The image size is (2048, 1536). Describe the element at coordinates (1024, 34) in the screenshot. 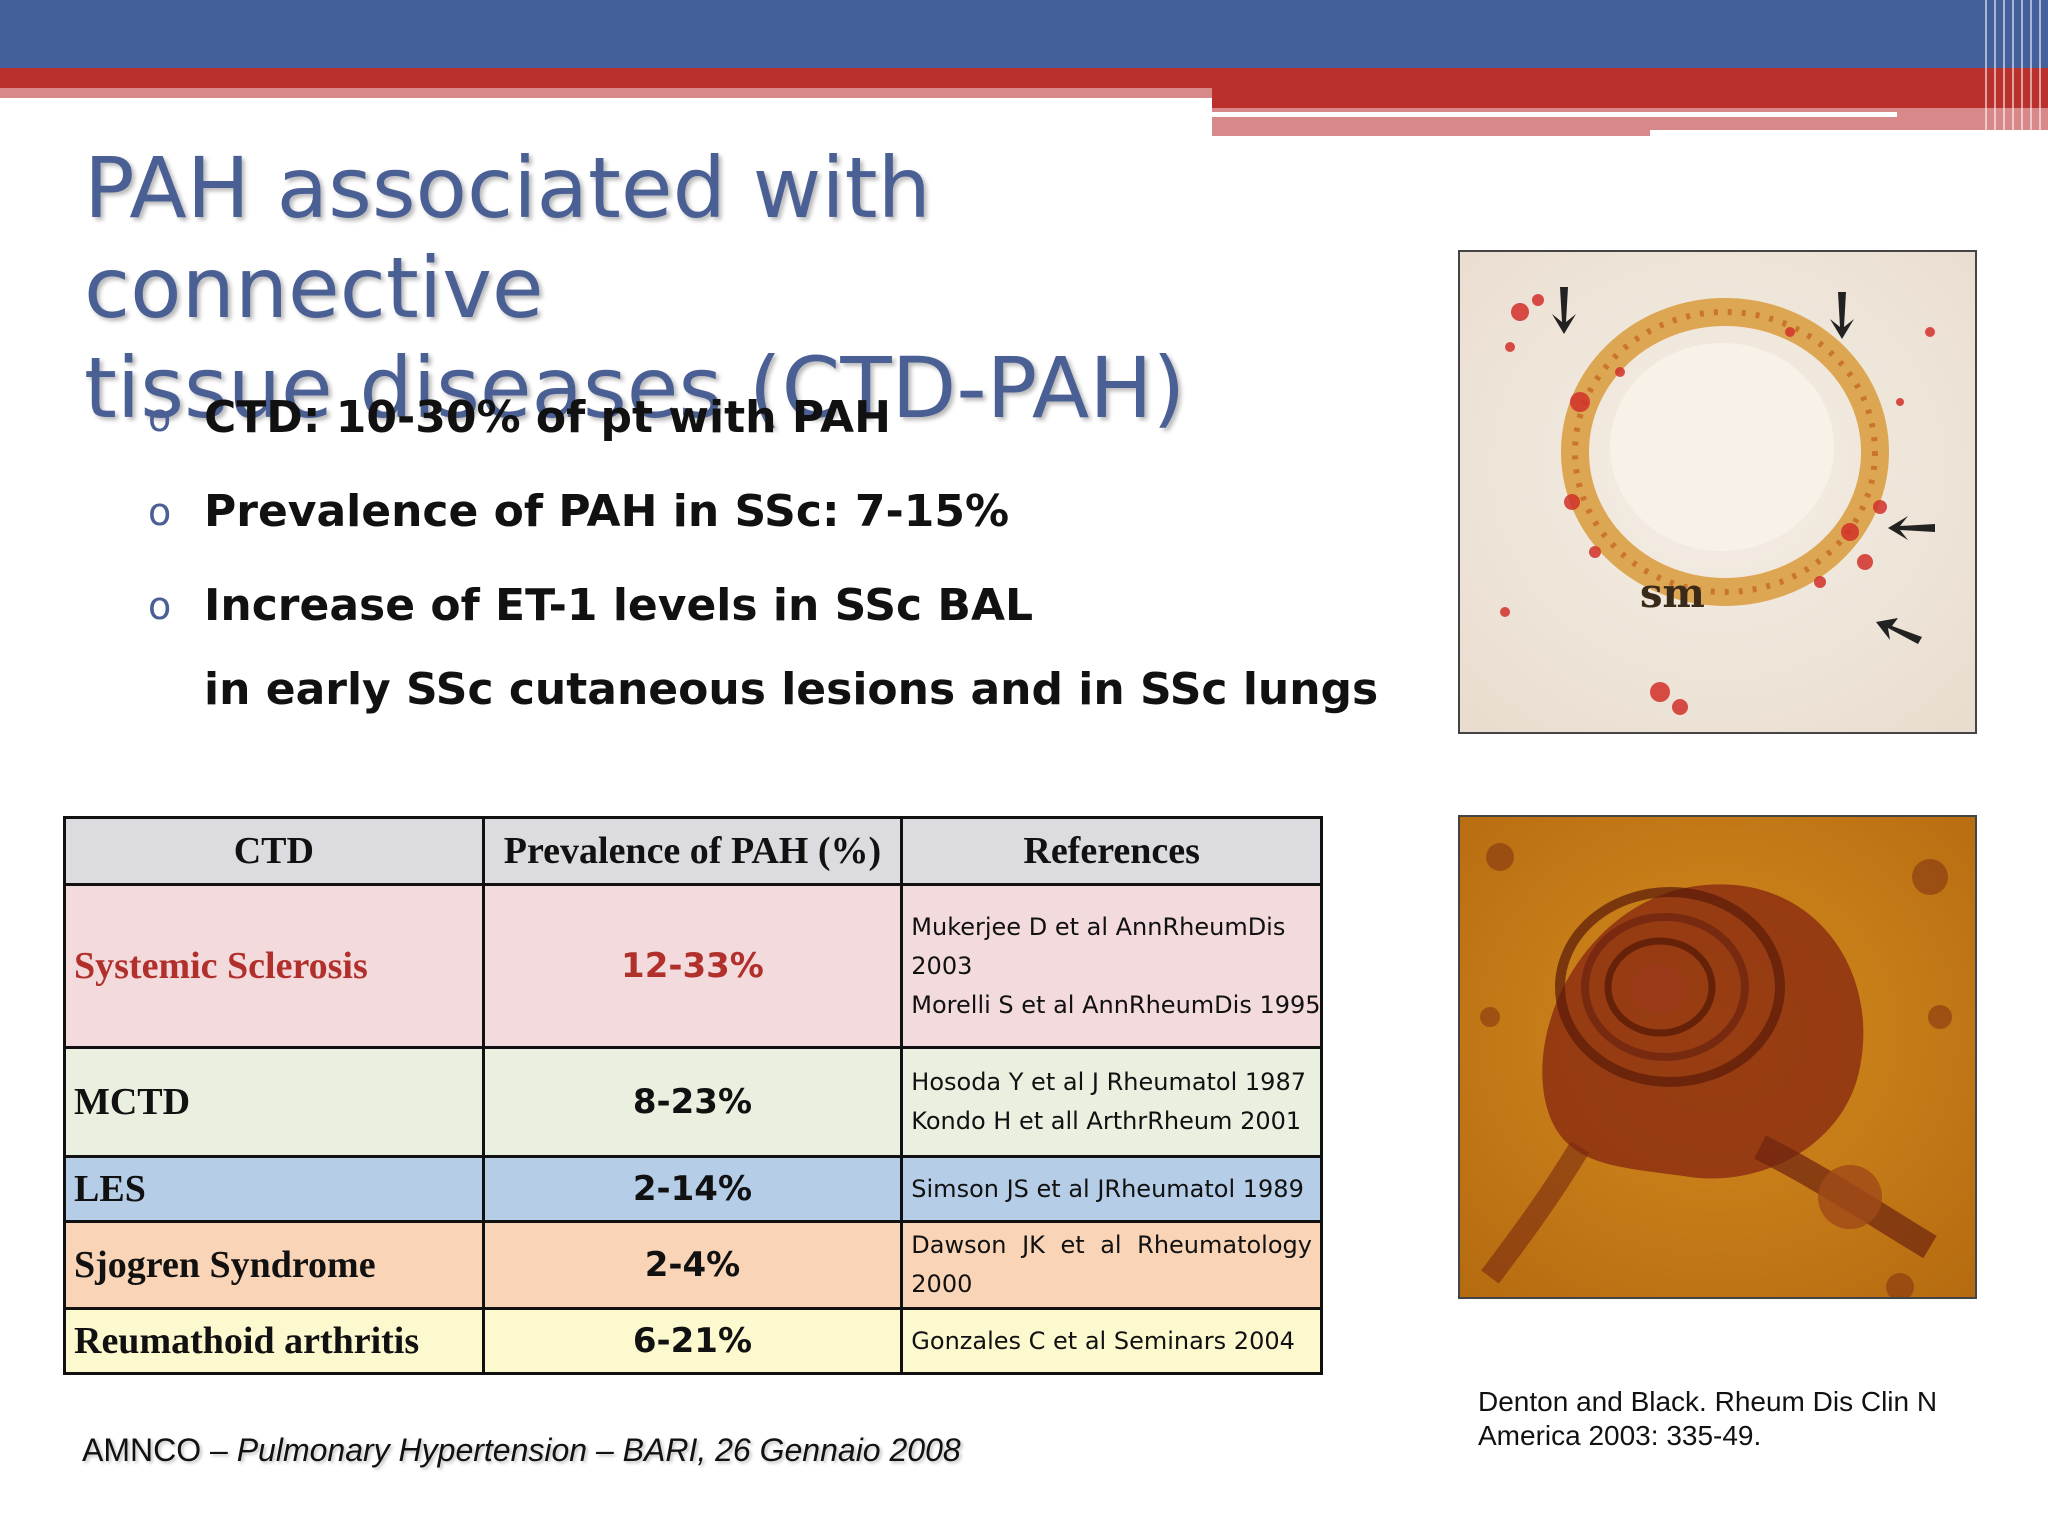

I see `header-blue-band` at that location.